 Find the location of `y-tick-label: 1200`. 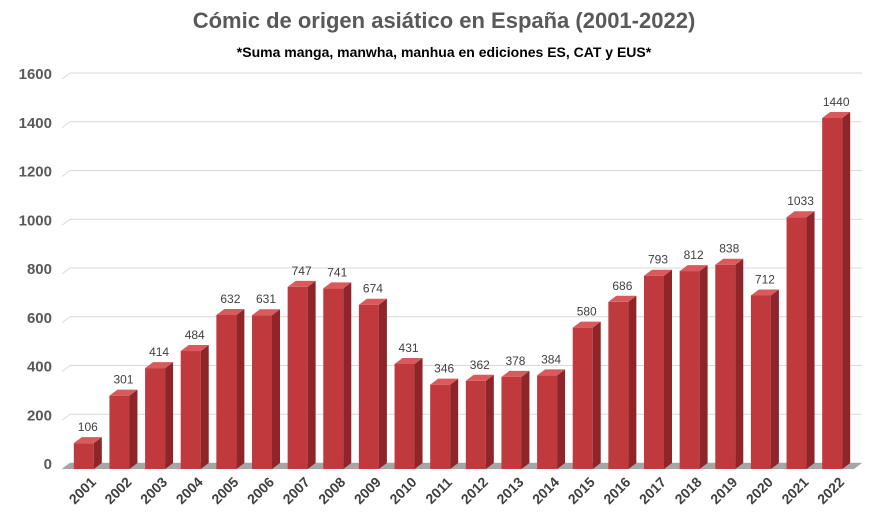

y-tick-label: 1200 is located at coordinates (35, 172).